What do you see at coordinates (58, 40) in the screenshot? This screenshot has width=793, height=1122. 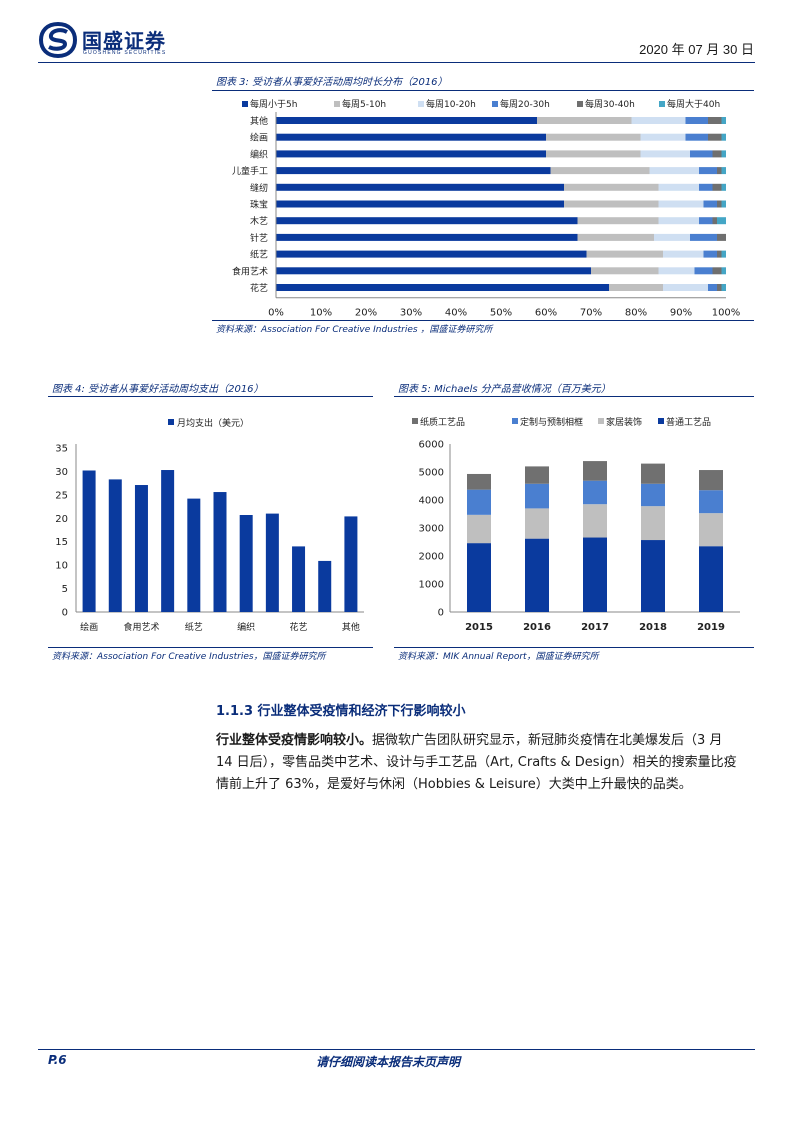 I see `logo-icon` at bounding box center [58, 40].